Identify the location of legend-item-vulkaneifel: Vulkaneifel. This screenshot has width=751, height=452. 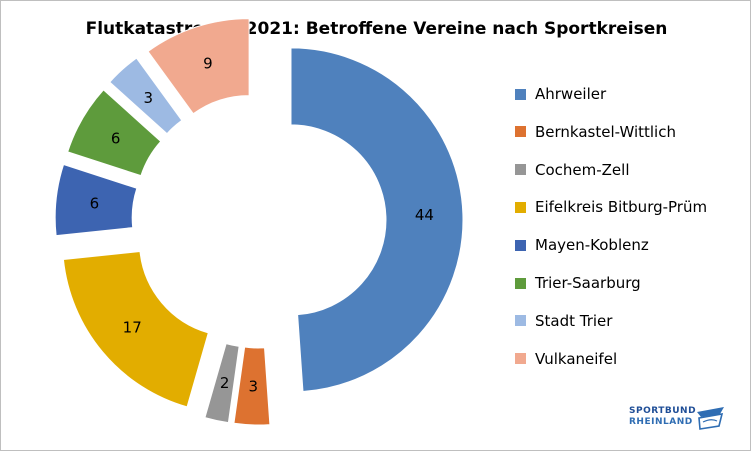
(566, 359).